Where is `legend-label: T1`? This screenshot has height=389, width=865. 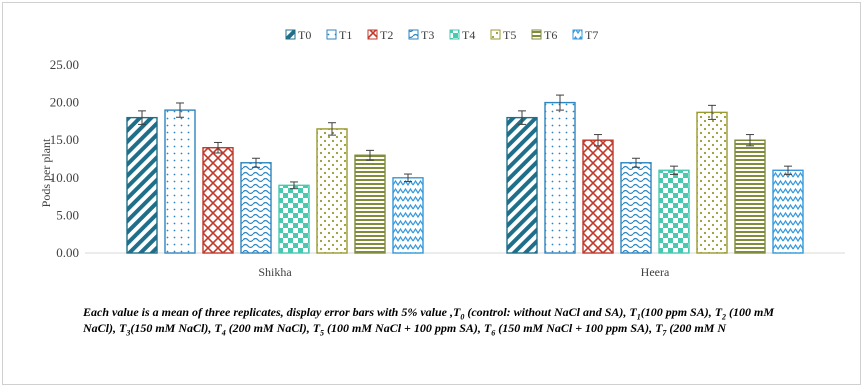 legend-label: T1 is located at coordinates (345, 35).